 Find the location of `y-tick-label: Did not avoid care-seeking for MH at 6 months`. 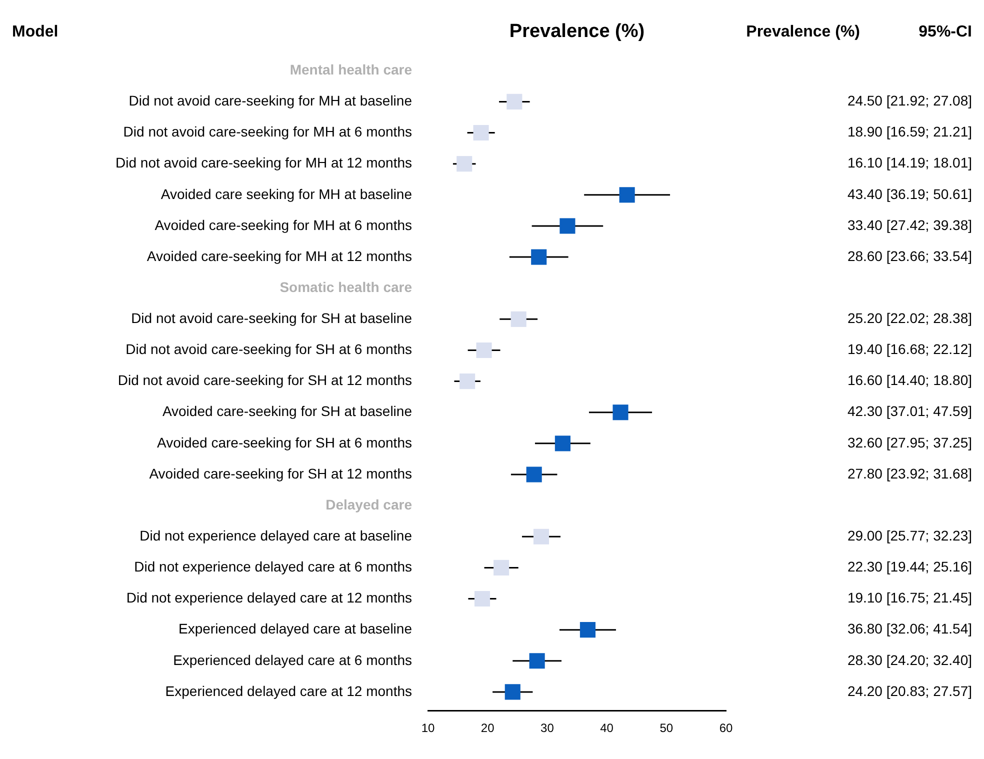

y-tick-label: Did not avoid care-seeking for MH at 6 months is located at coordinates (267, 132).